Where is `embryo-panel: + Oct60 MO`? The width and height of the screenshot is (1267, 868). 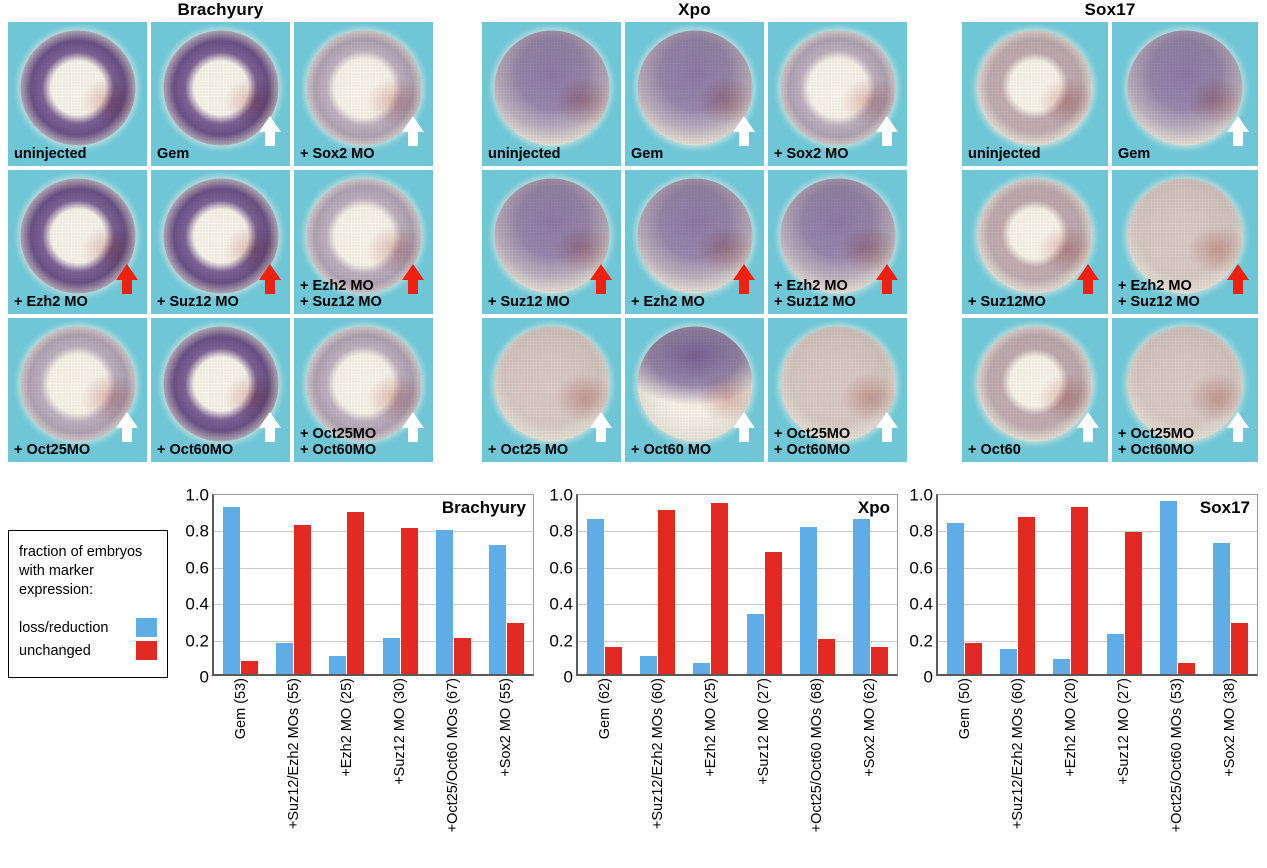 embryo-panel: + Oct60 MO is located at coordinates (694, 390).